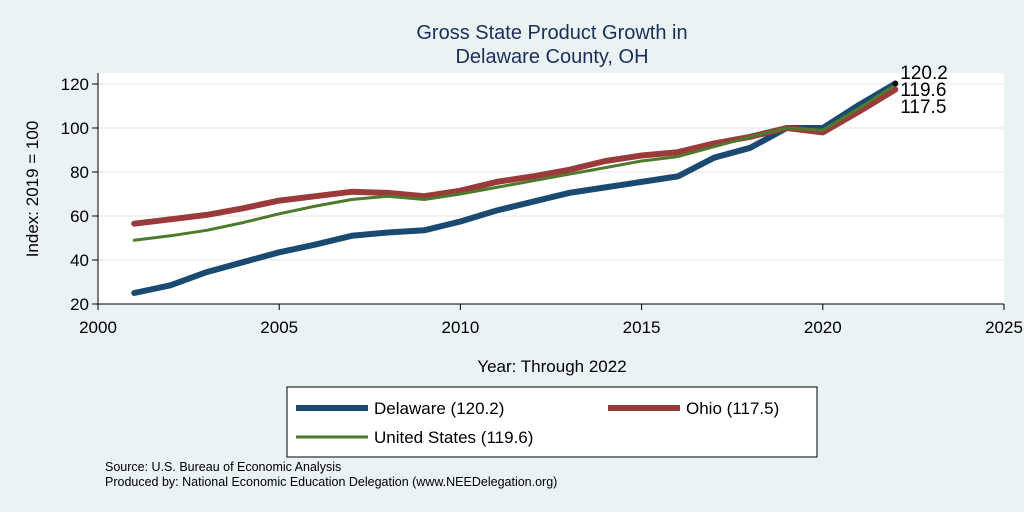 Image resolution: width=1024 pixels, height=512 pixels. I want to click on y-tick-label: 40, so click(79, 260).